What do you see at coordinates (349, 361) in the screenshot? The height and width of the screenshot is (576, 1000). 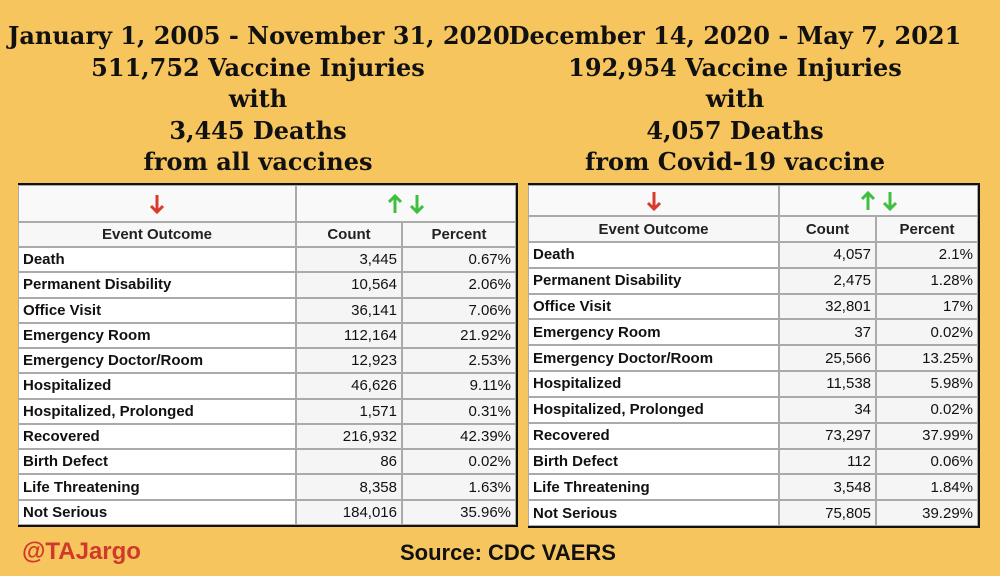 I see `number-cell: 12,923` at bounding box center [349, 361].